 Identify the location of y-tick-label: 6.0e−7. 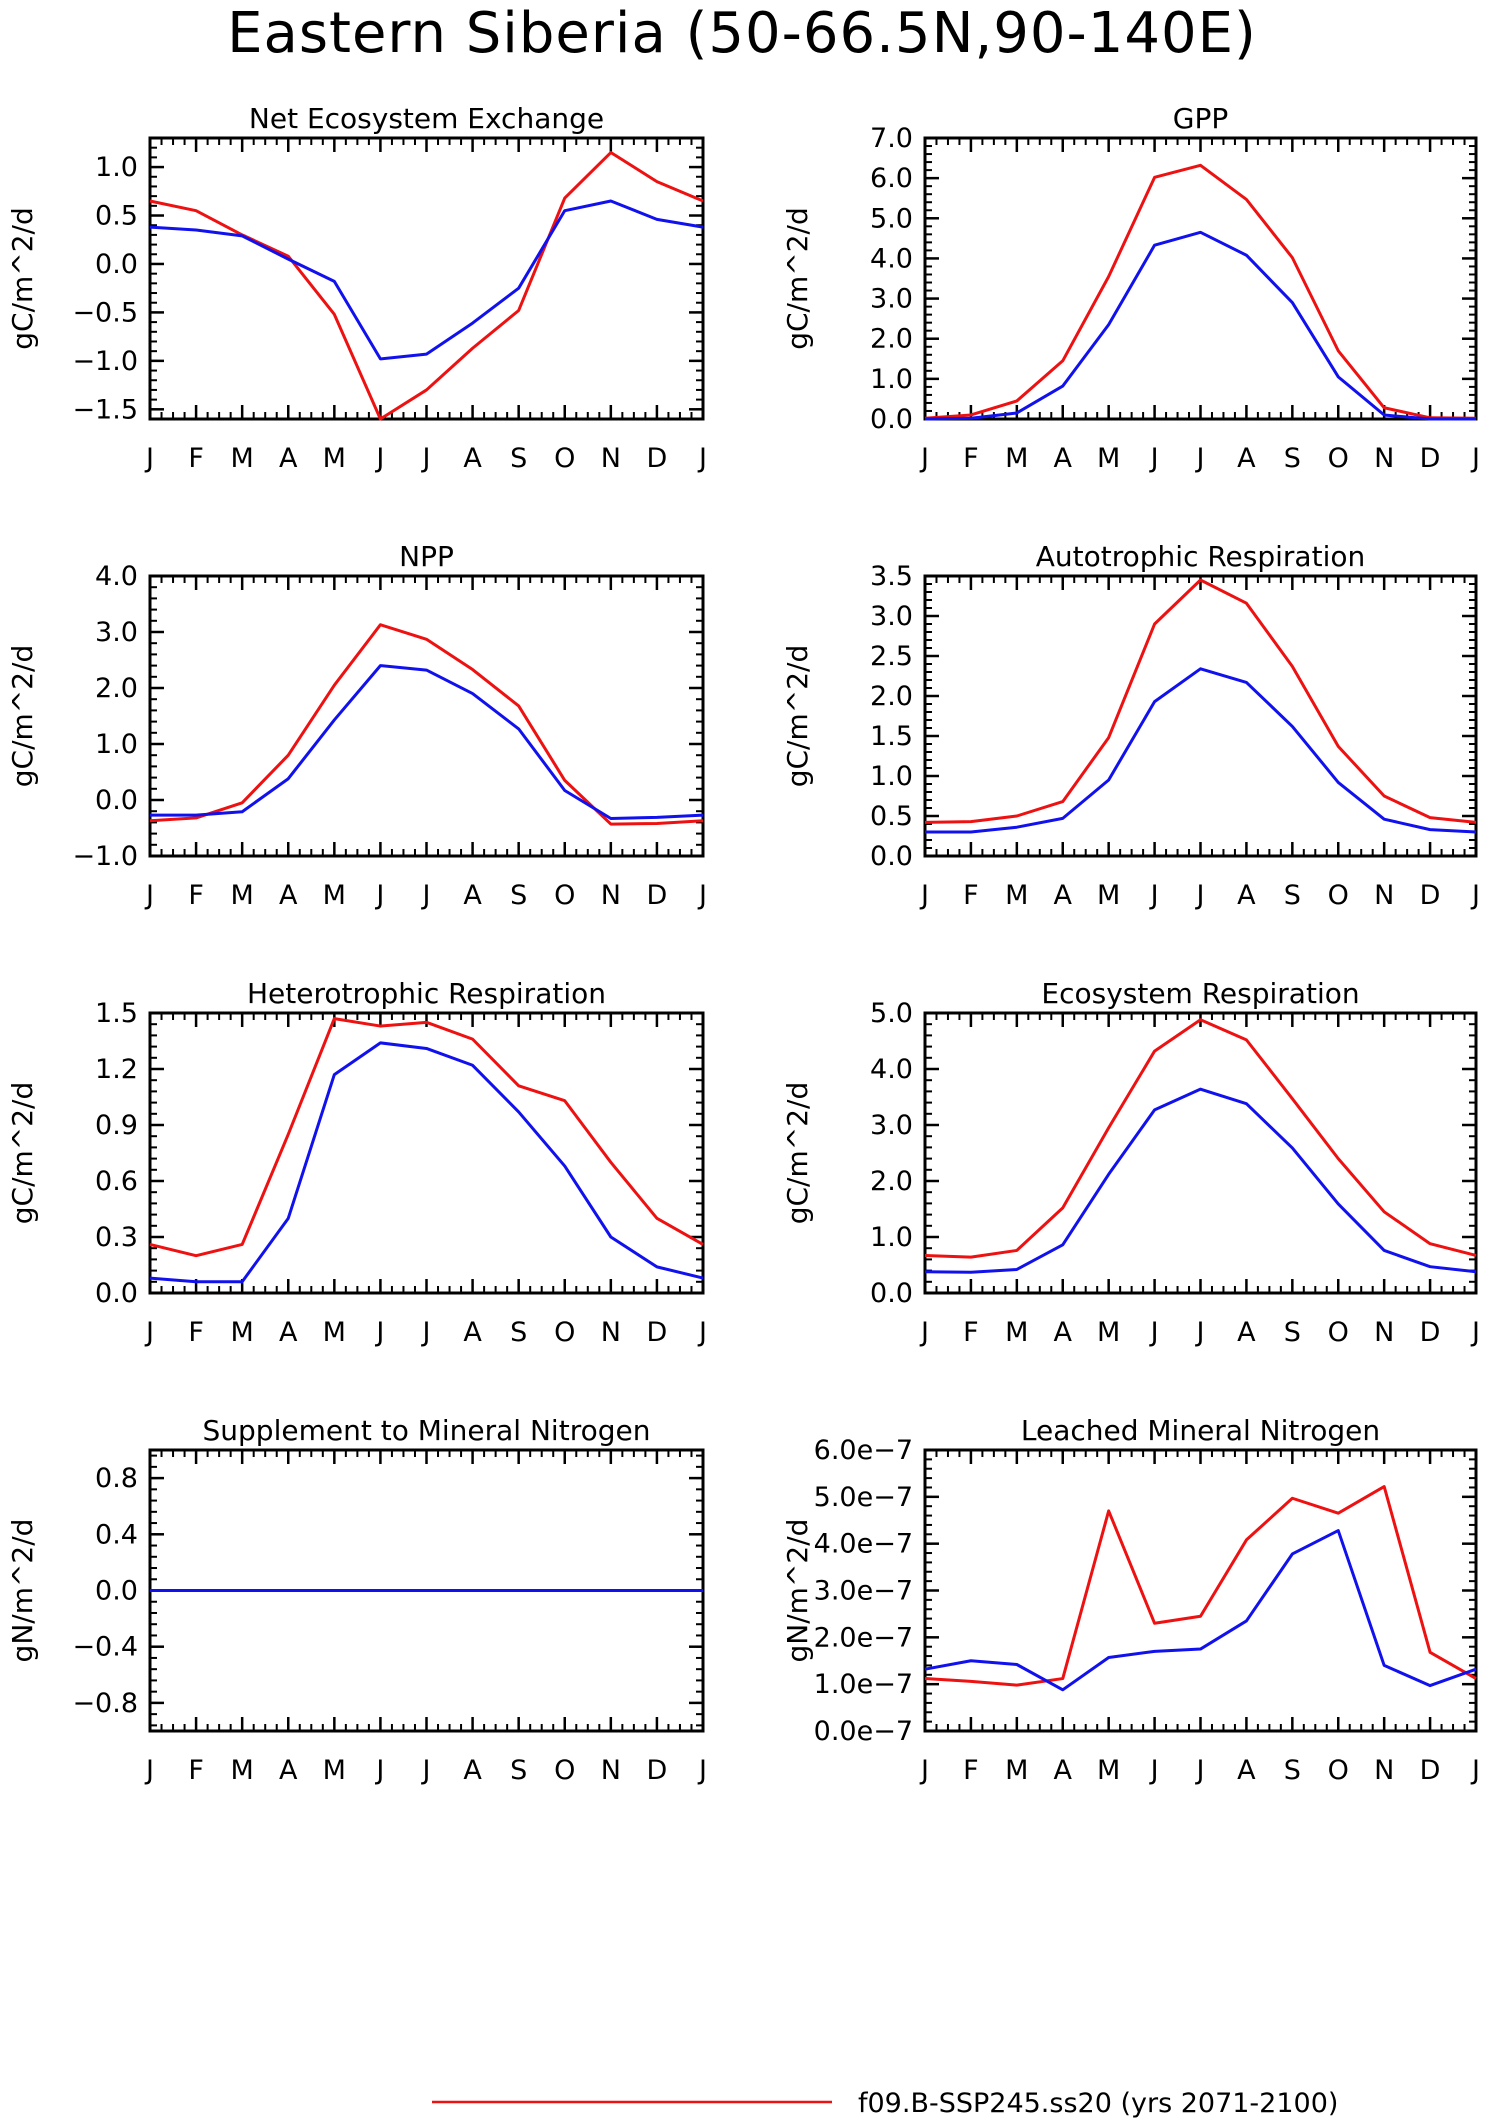
(863, 1450).